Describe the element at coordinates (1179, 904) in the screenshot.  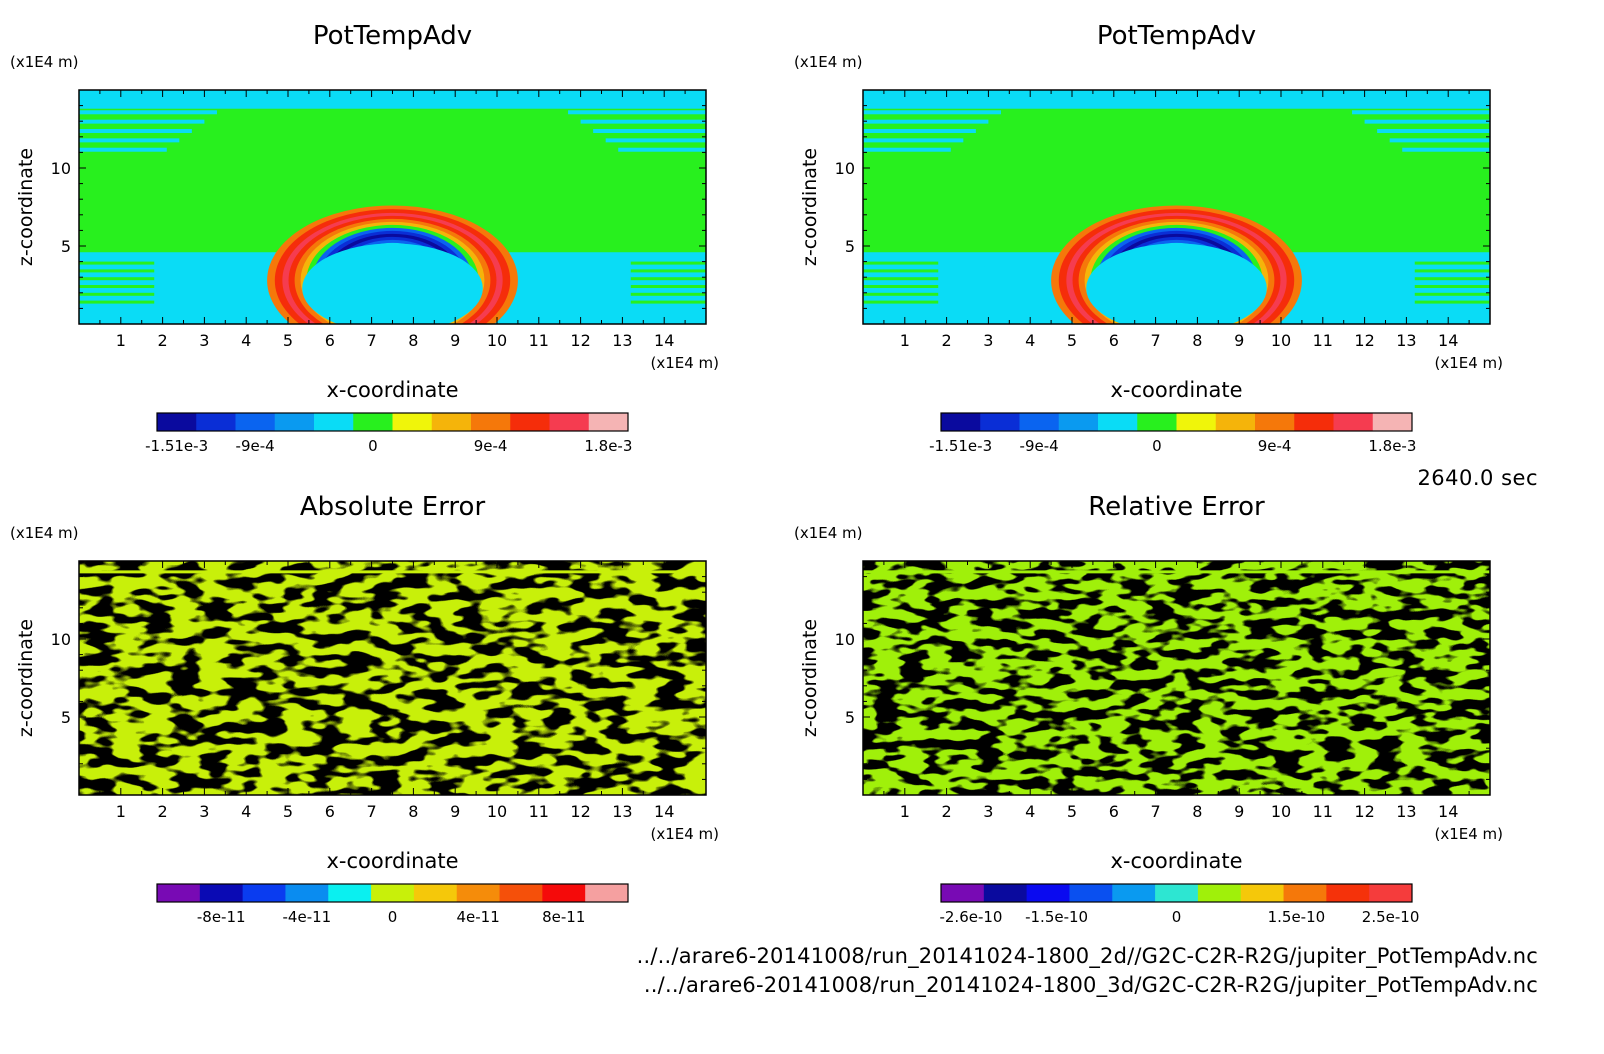
I see `colorbar: -2.6e-10 -1.5e-10 0 1.5e-10 2.5e-10` at that location.